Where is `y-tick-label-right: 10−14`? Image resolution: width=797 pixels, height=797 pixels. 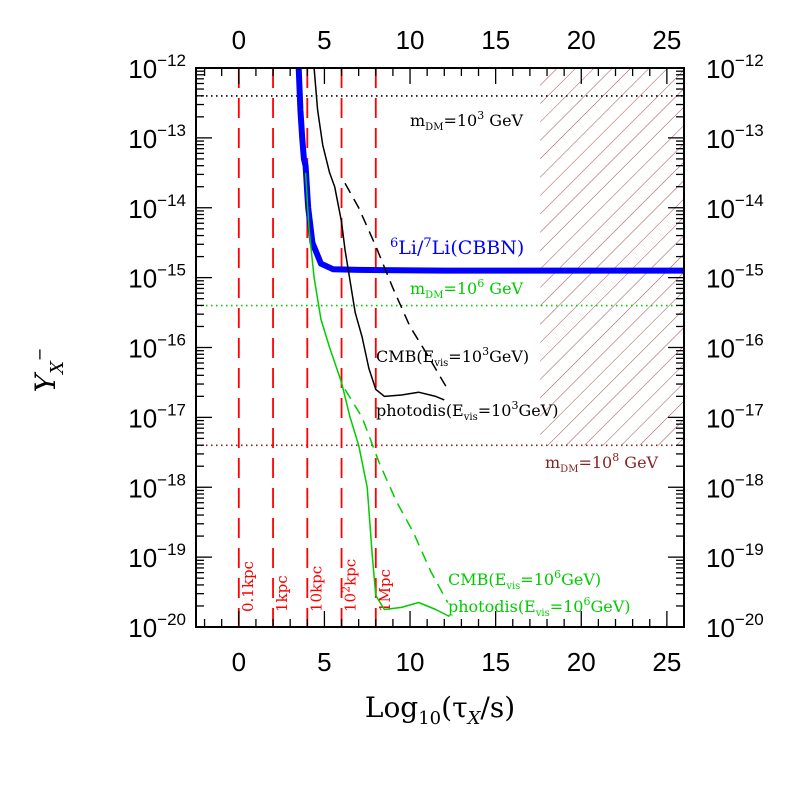
y-tick-label-right: 10−14 is located at coordinates (735, 207).